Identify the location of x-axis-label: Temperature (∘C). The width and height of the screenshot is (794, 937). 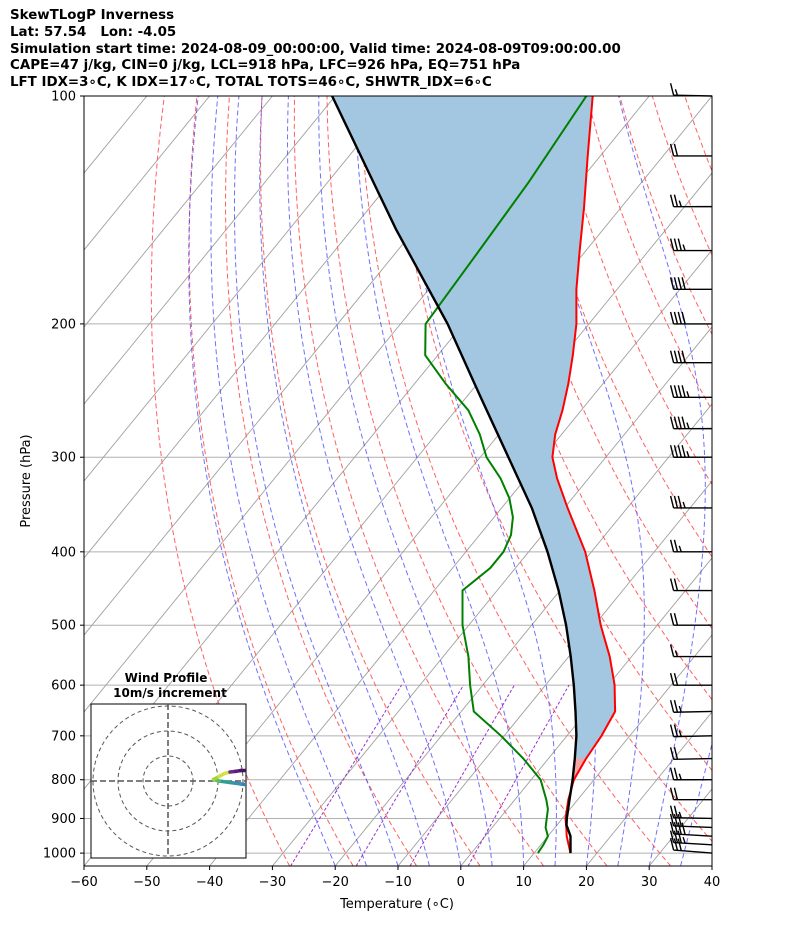
(396, 904).